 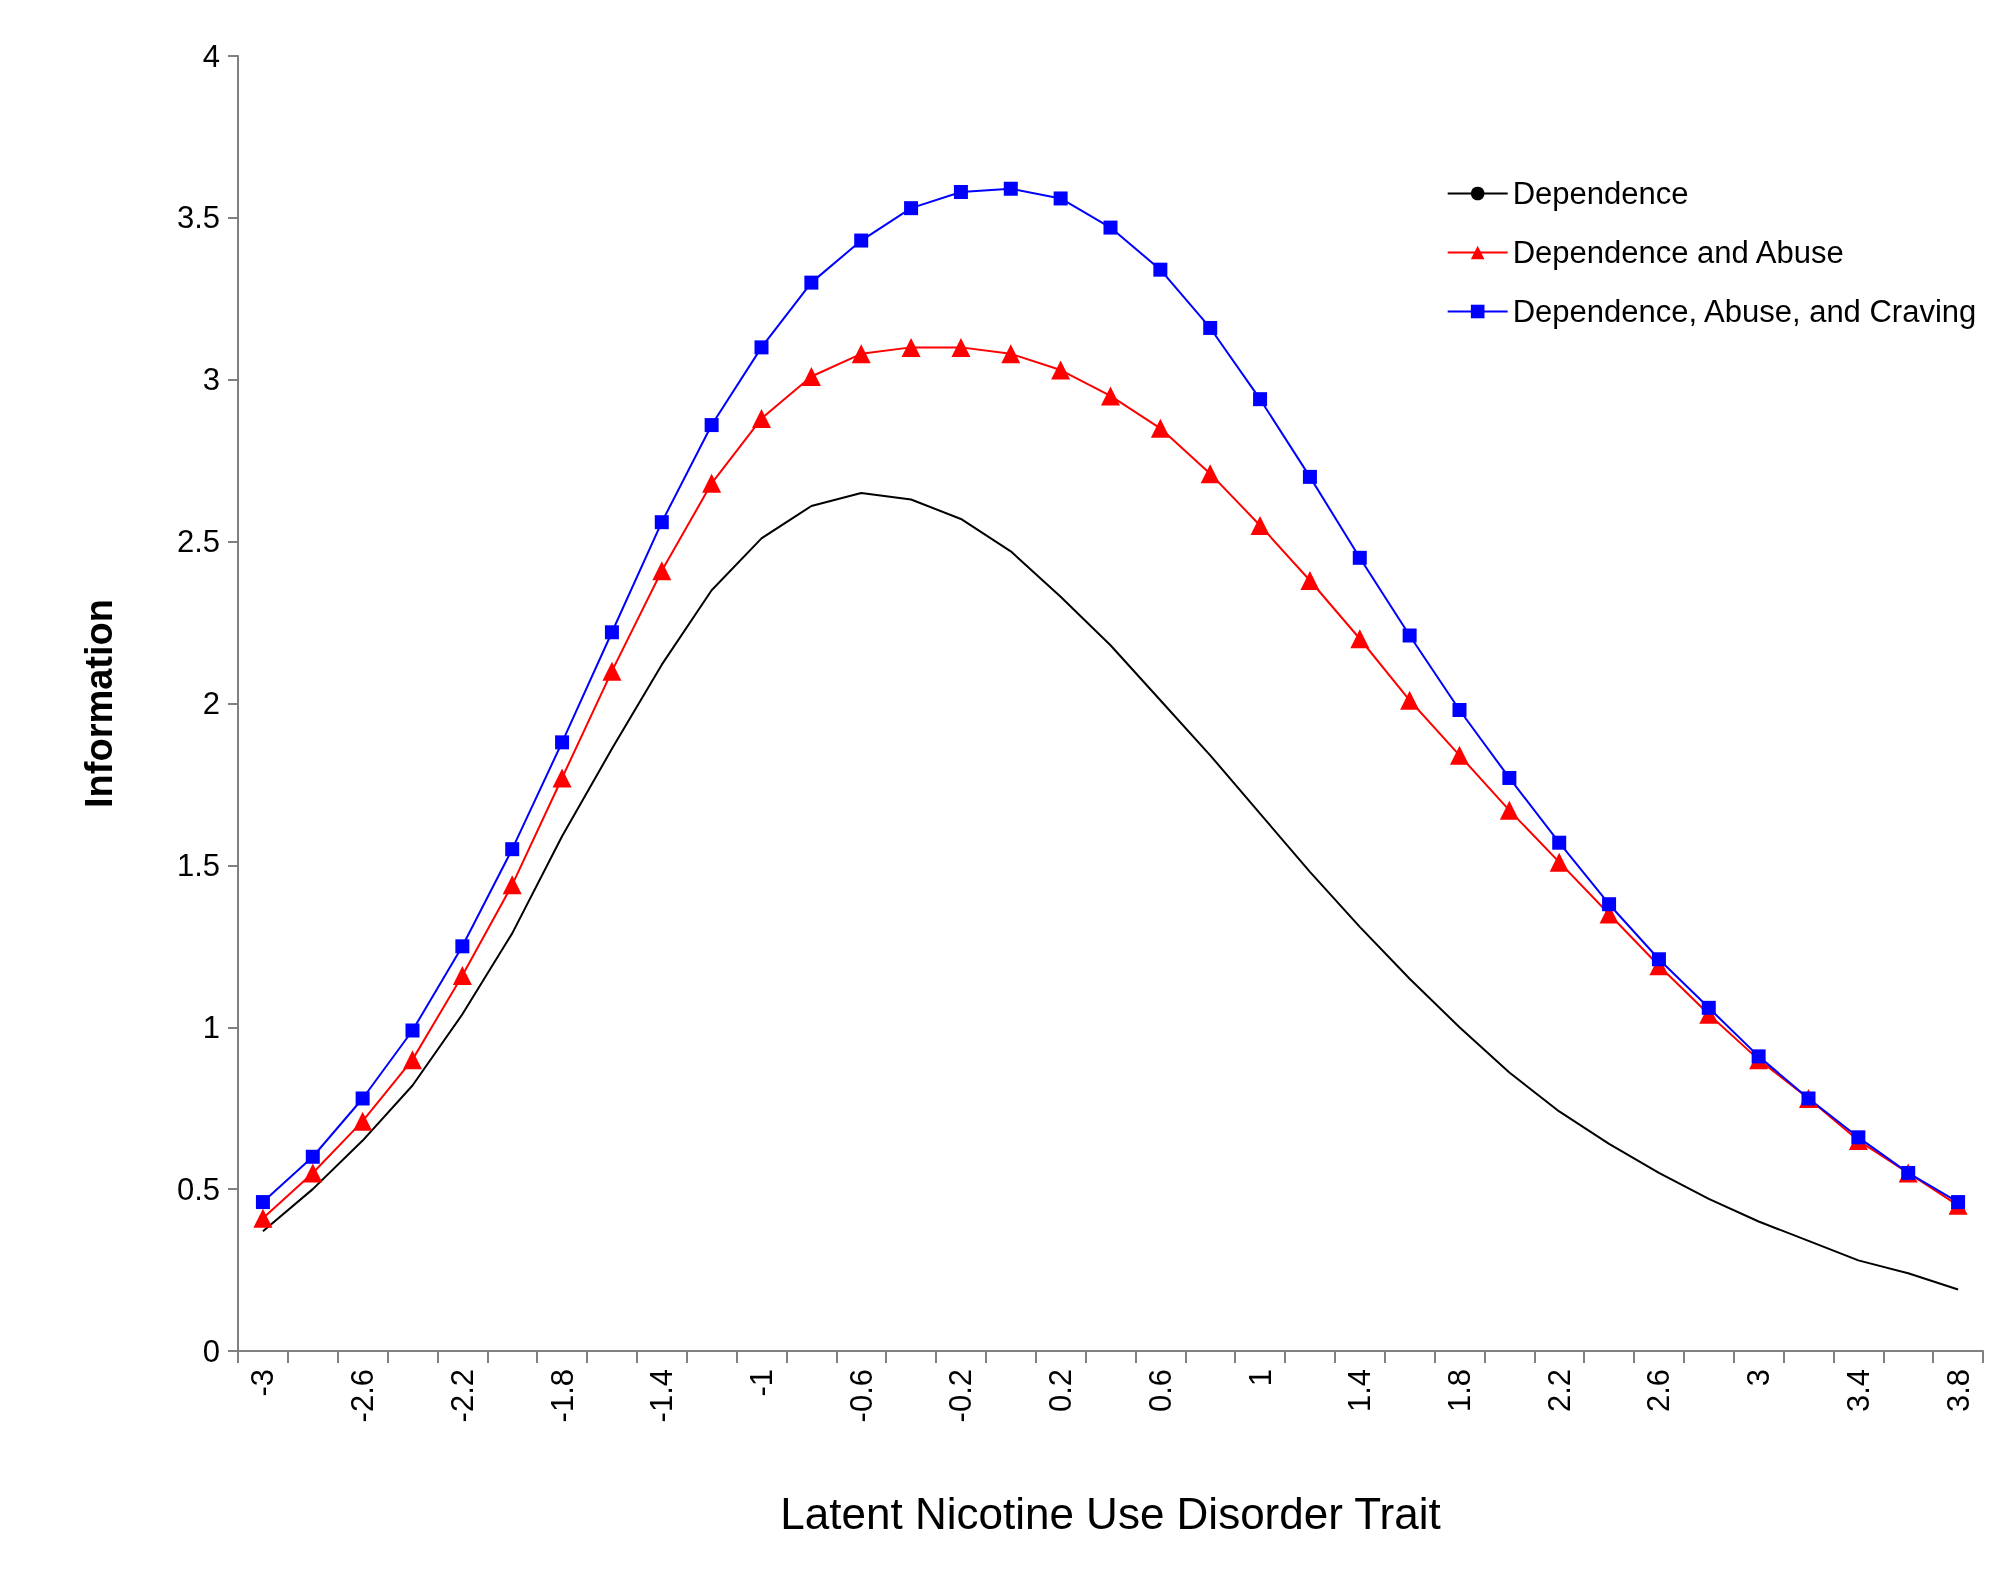 I want to click on legend-label: Dependence and Abuse, so click(x=1678, y=252).